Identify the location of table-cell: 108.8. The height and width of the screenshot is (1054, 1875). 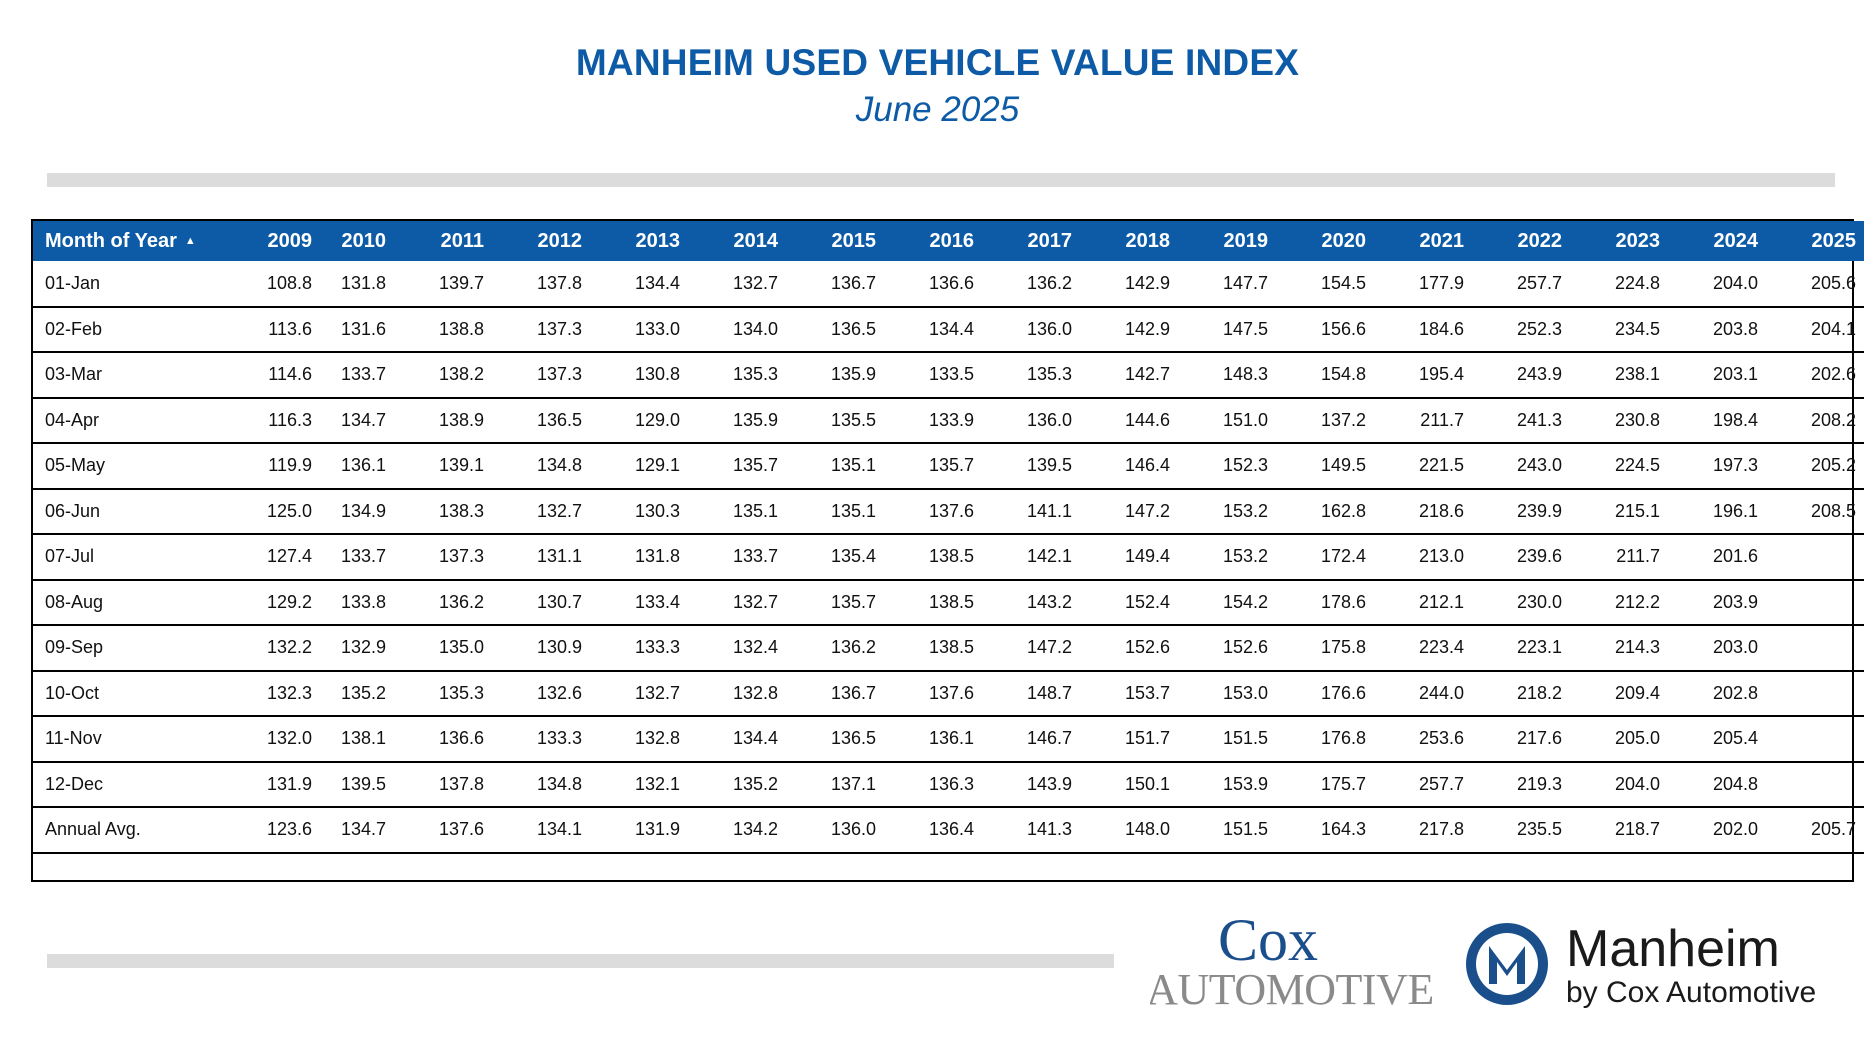
(289, 282).